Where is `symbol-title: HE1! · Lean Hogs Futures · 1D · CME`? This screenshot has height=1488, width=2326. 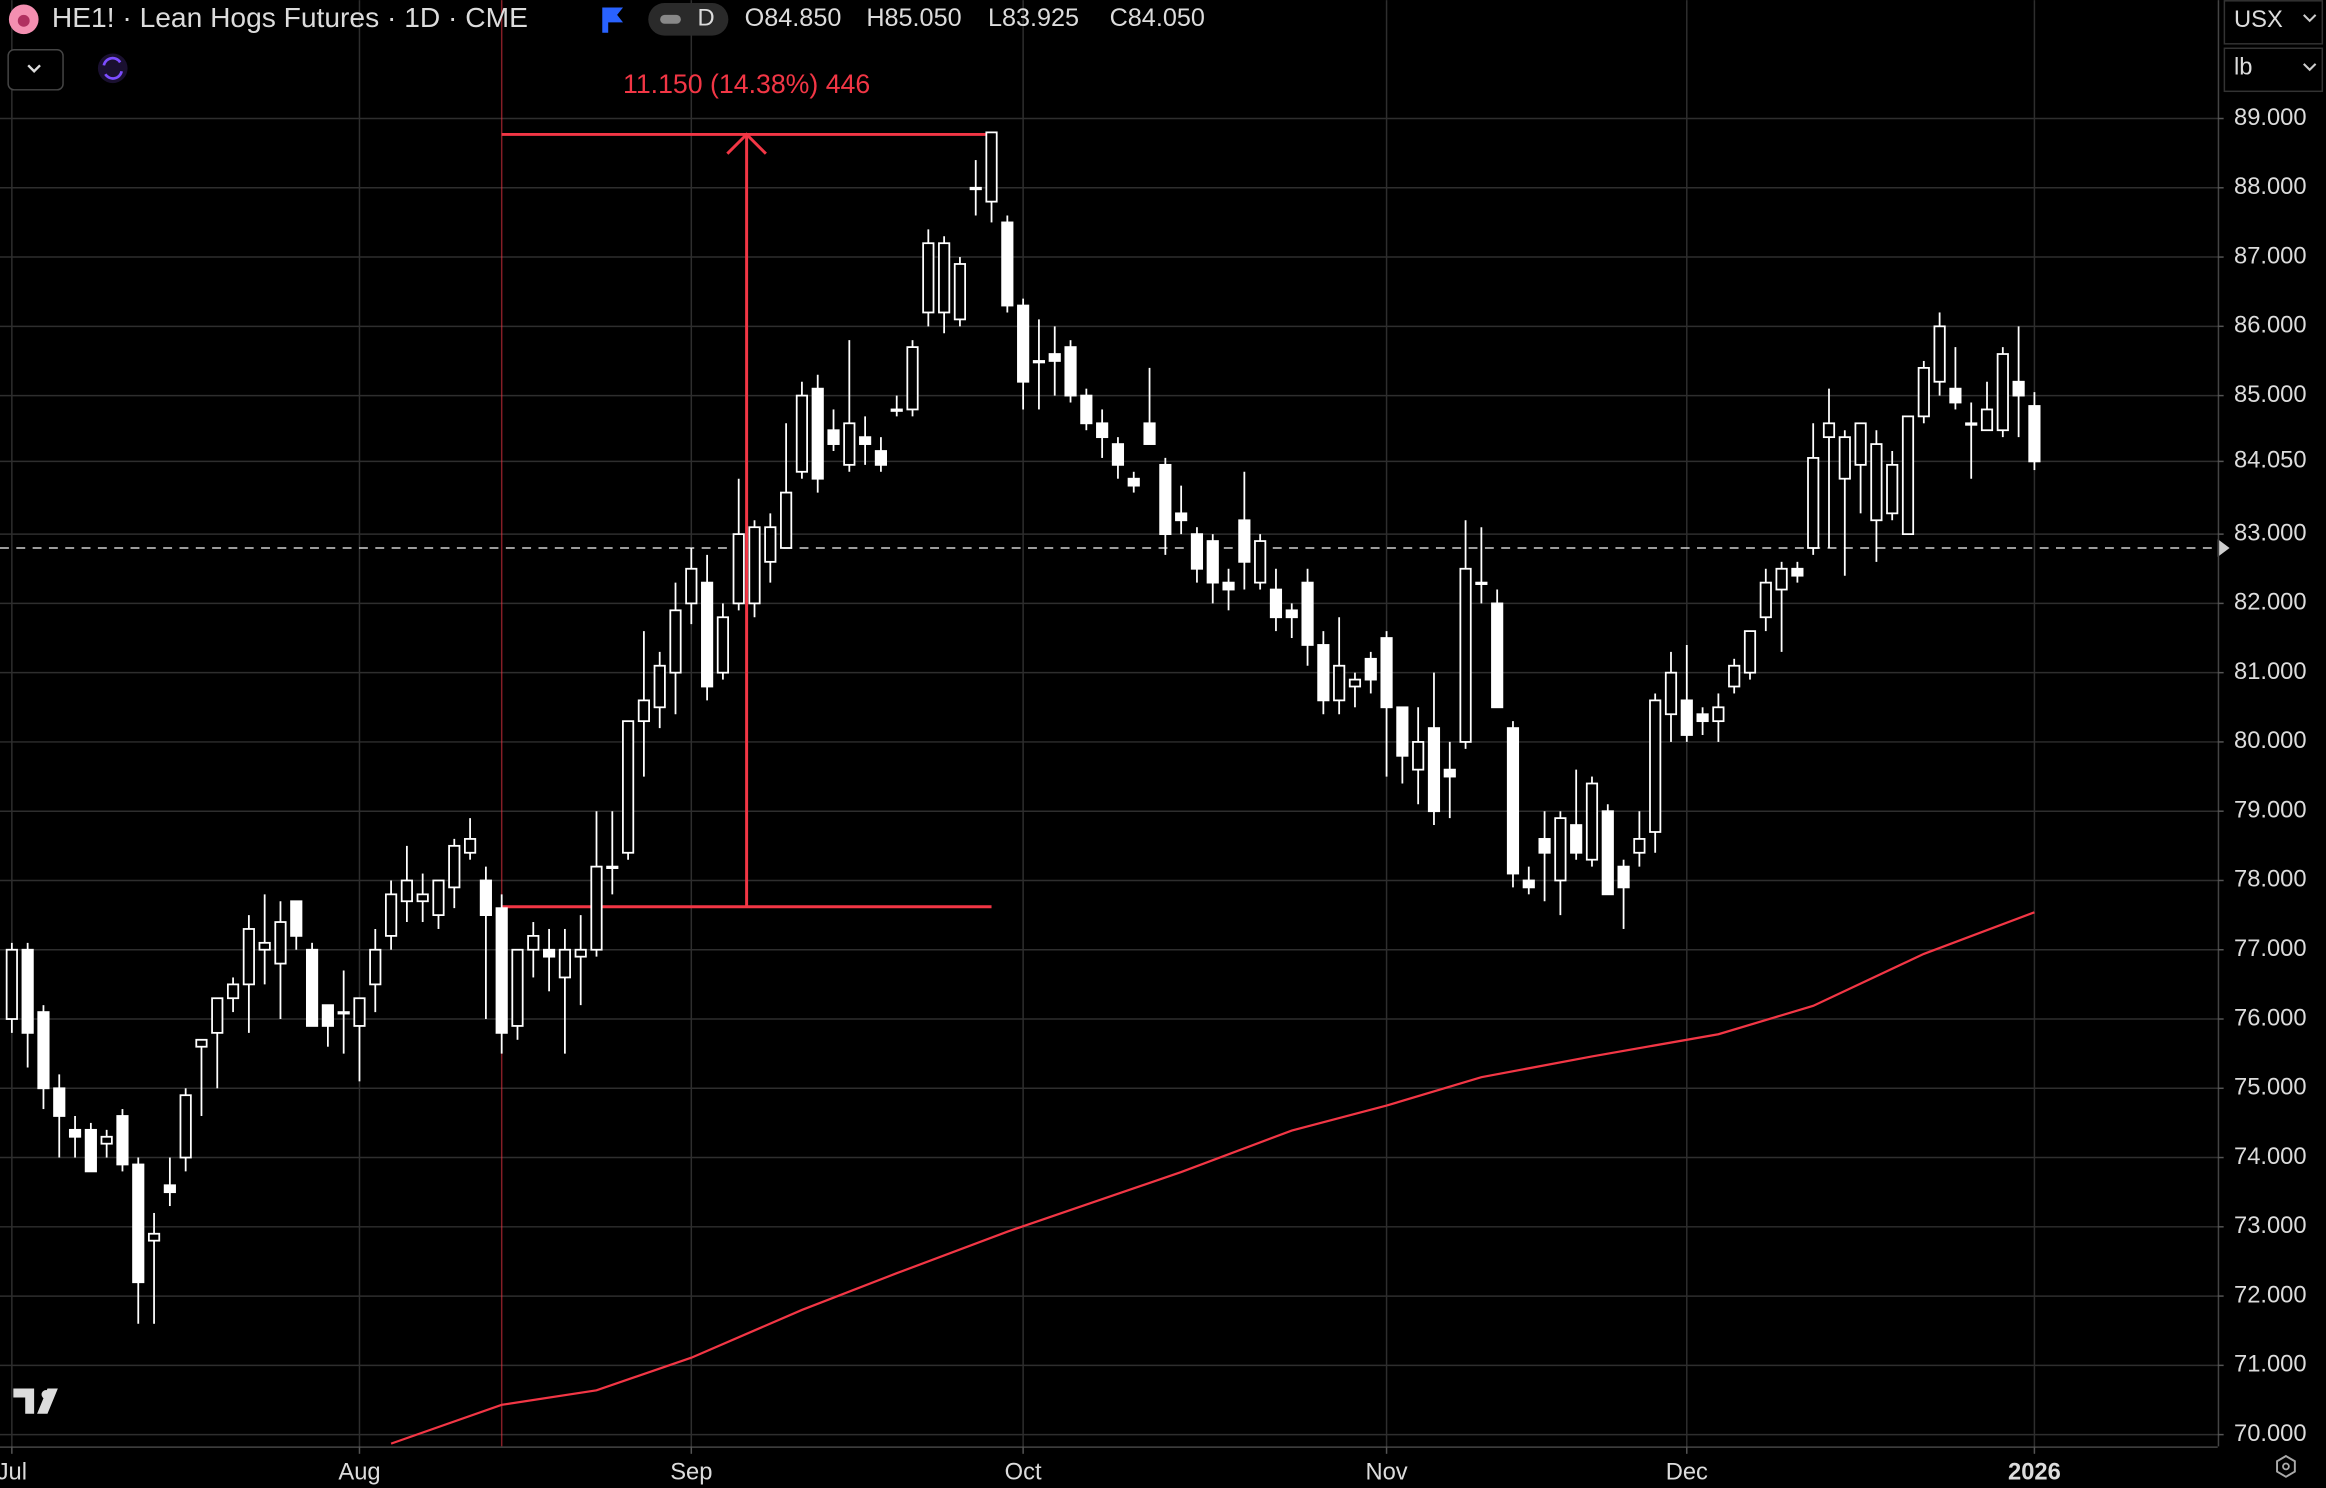 symbol-title: HE1! · Lean Hogs Futures · 1D · CME is located at coordinates (290, 17).